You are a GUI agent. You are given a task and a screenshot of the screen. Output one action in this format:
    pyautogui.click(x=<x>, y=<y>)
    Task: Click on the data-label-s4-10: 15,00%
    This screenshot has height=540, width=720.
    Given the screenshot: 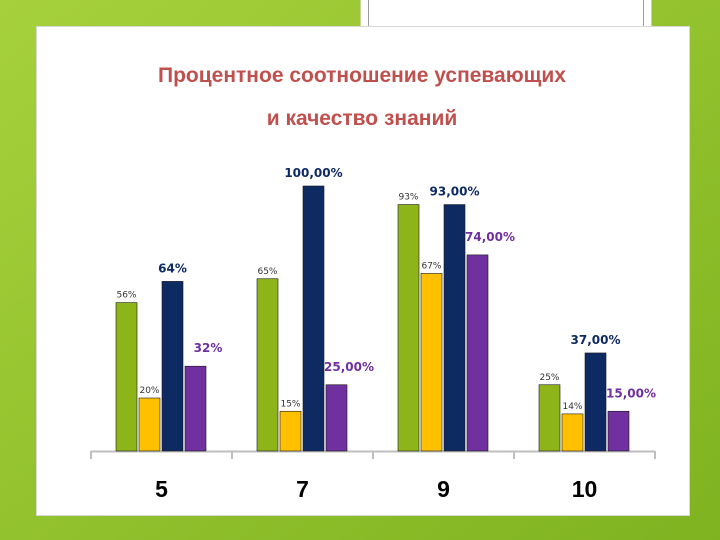 What is the action you would take?
    pyautogui.click(x=631, y=393)
    